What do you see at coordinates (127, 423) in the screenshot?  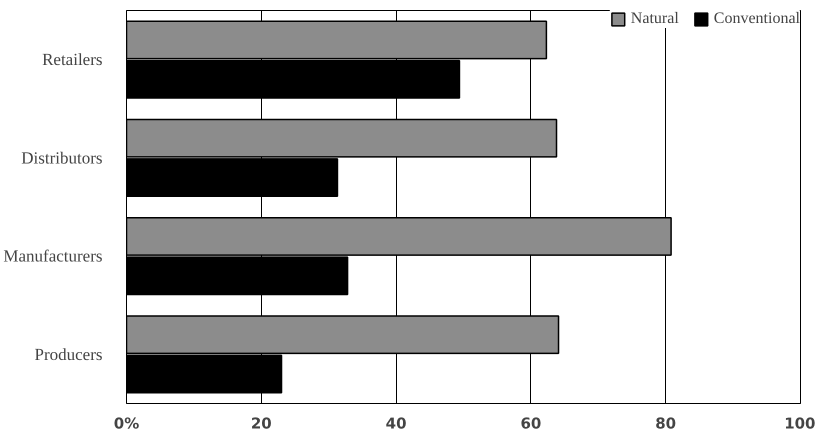 I see `x-tick-label: 0%` at bounding box center [127, 423].